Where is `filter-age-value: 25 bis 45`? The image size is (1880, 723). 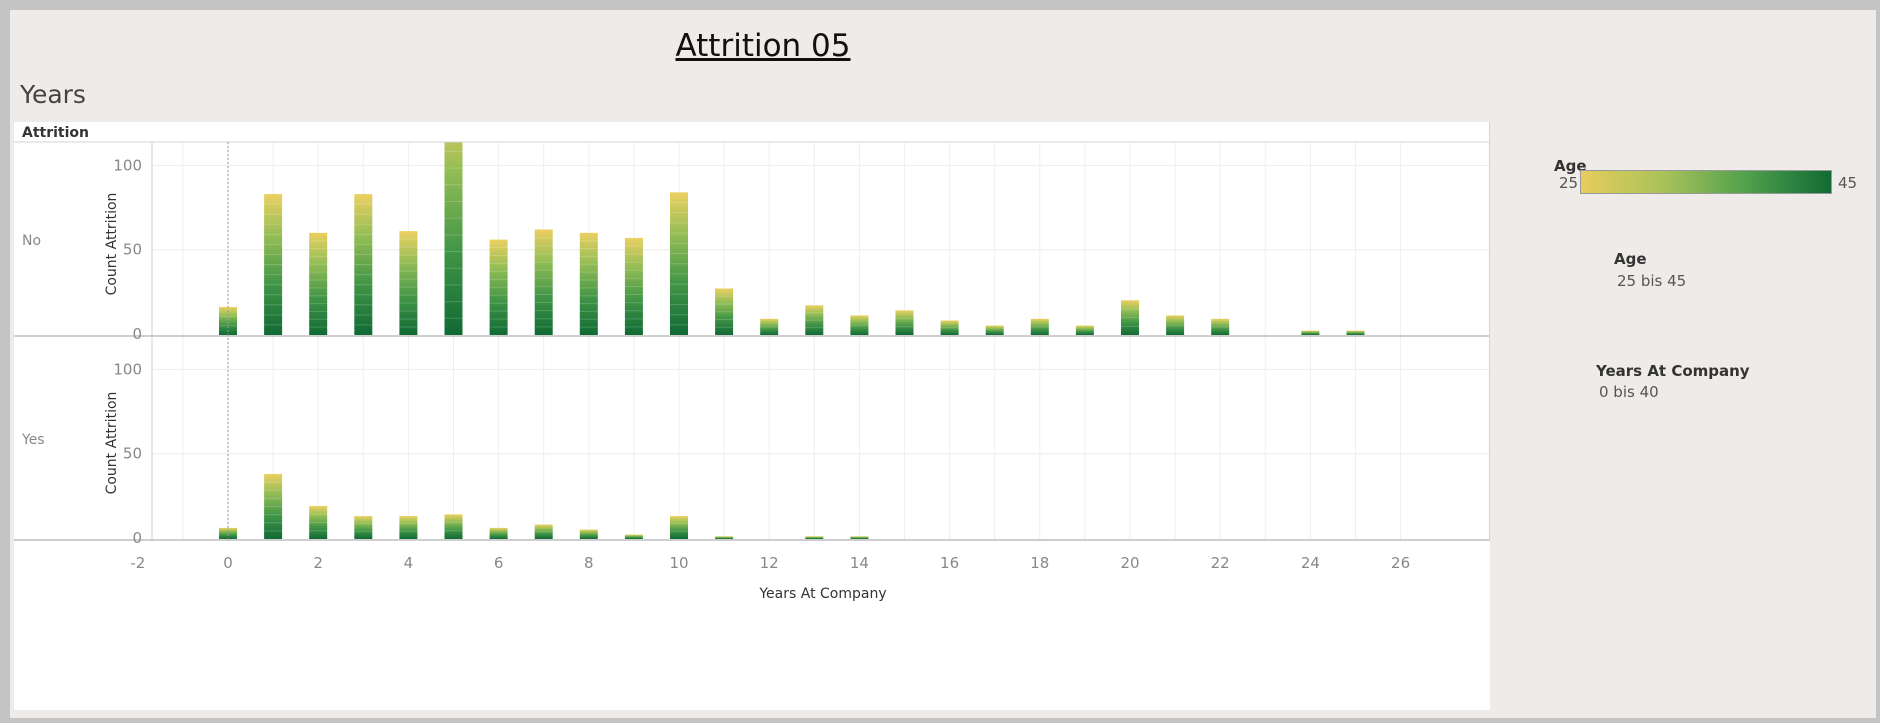
filter-age-value: 25 bis 45 is located at coordinates (1652, 281).